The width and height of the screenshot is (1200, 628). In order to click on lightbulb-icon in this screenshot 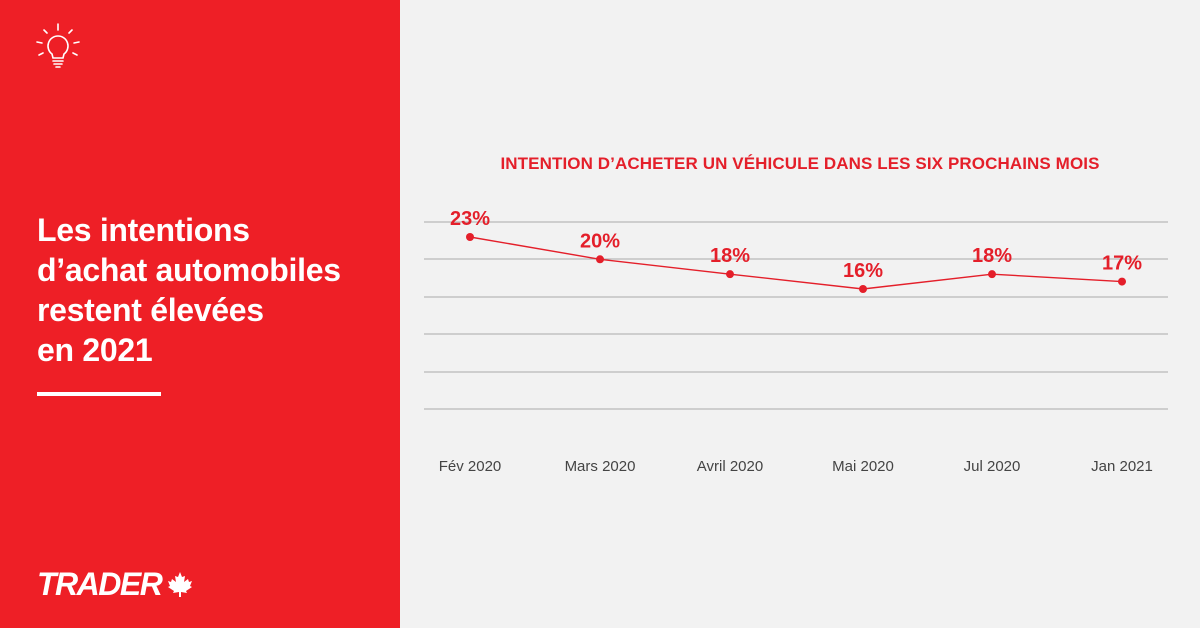, I will do `click(58, 45)`.